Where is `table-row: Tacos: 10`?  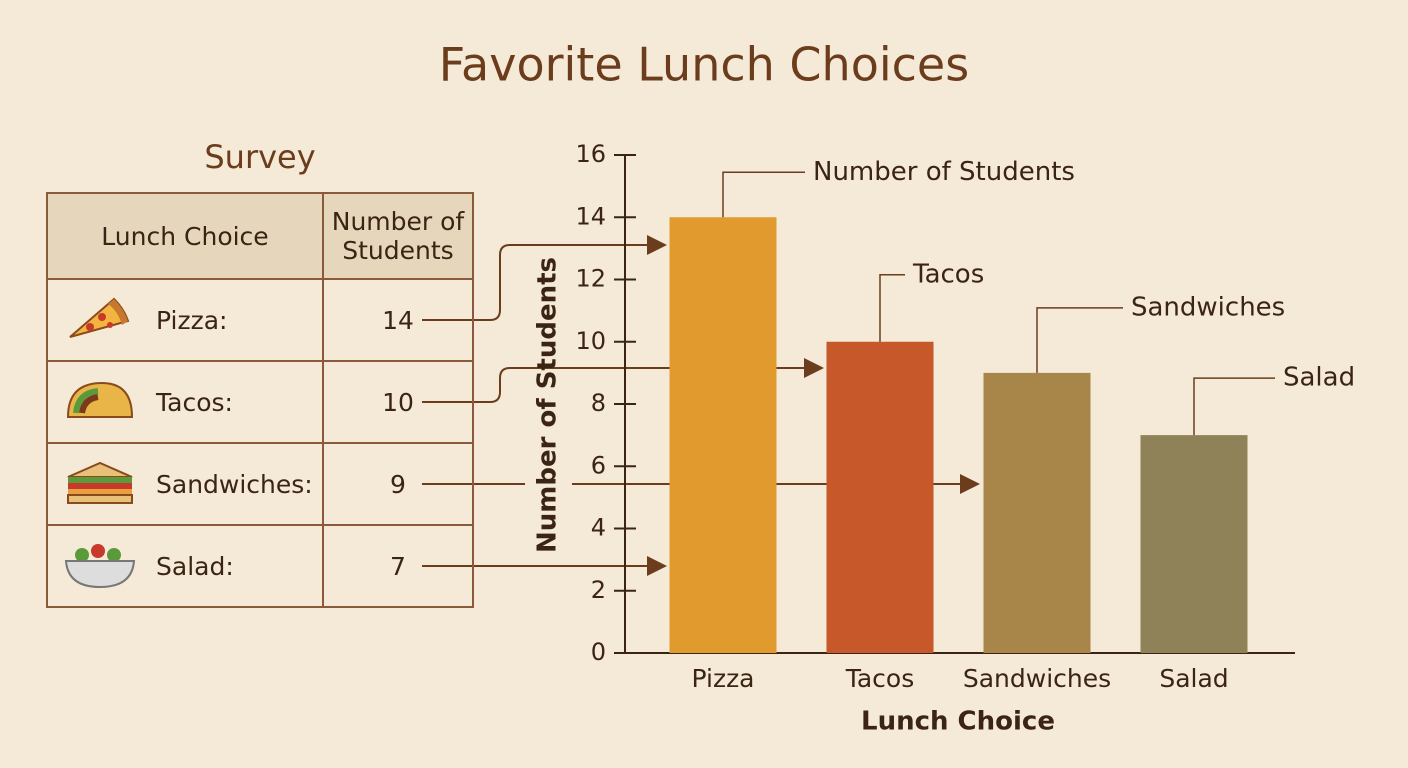 table-row: Tacos: 10 is located at coordinates (260, 402).